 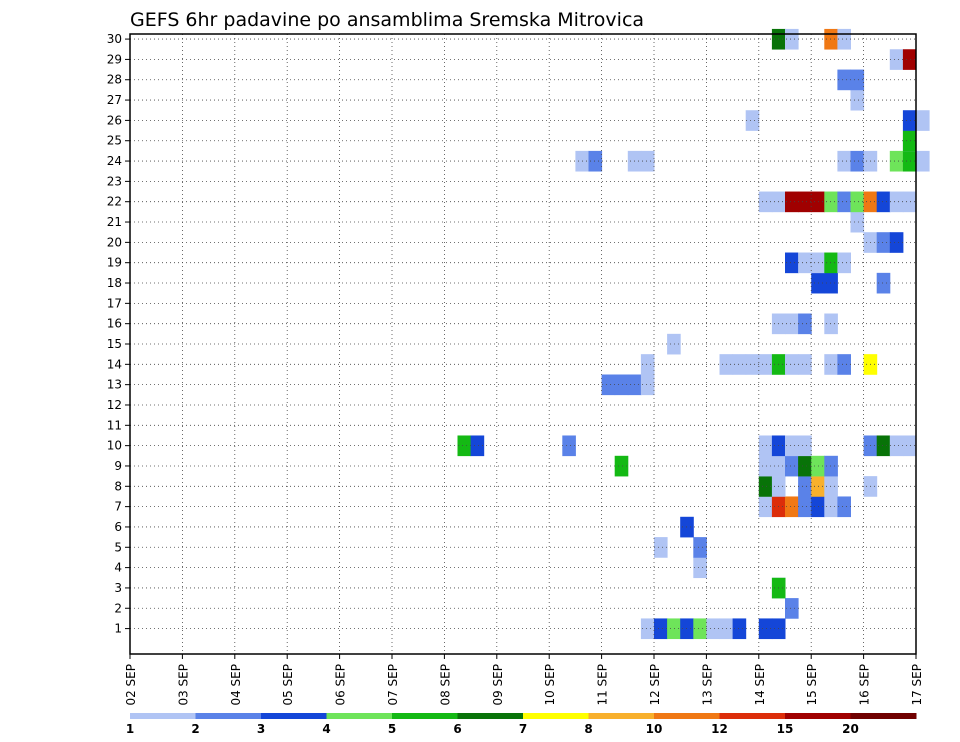 I want to click on colorbar-label: 12, so click(x=719, y=729).